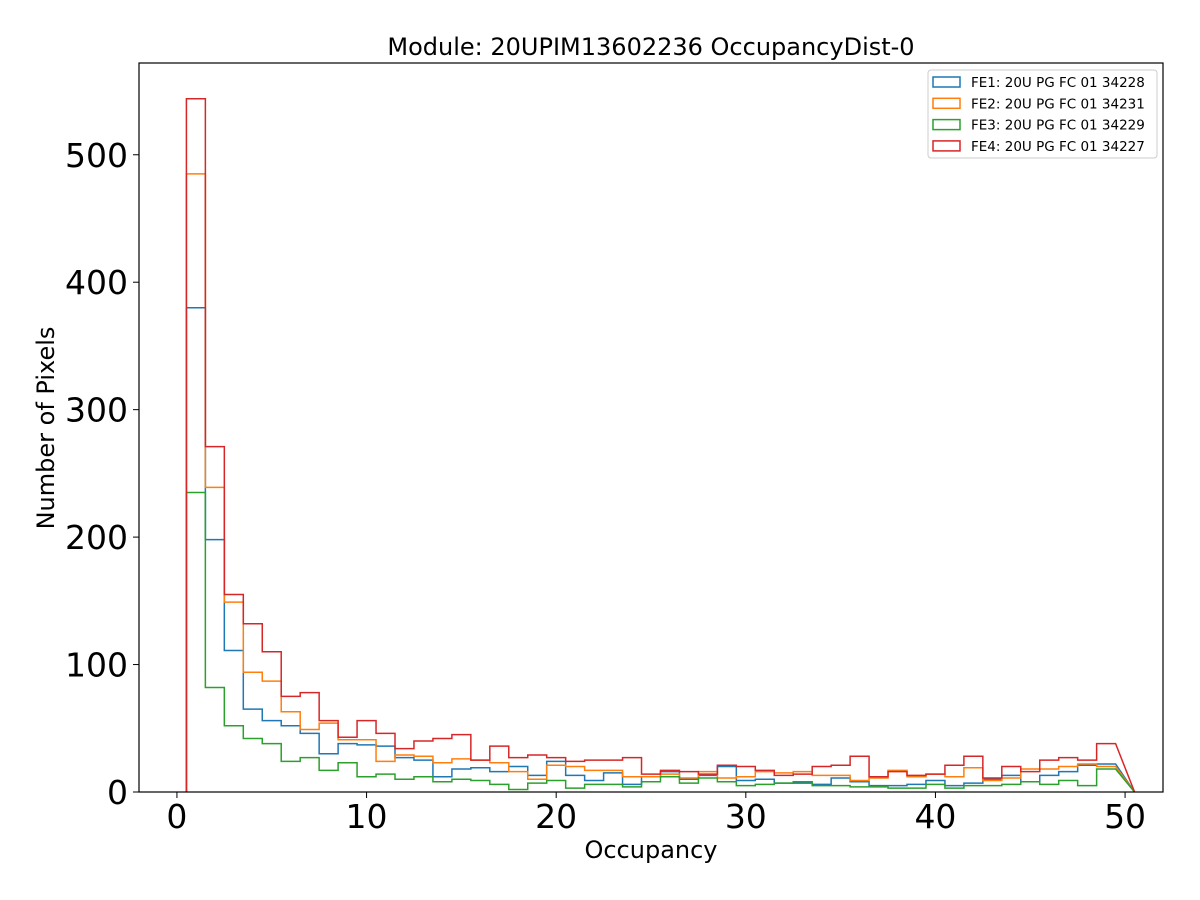  I want to click on x-tick-label: 30, so click(746, 816).